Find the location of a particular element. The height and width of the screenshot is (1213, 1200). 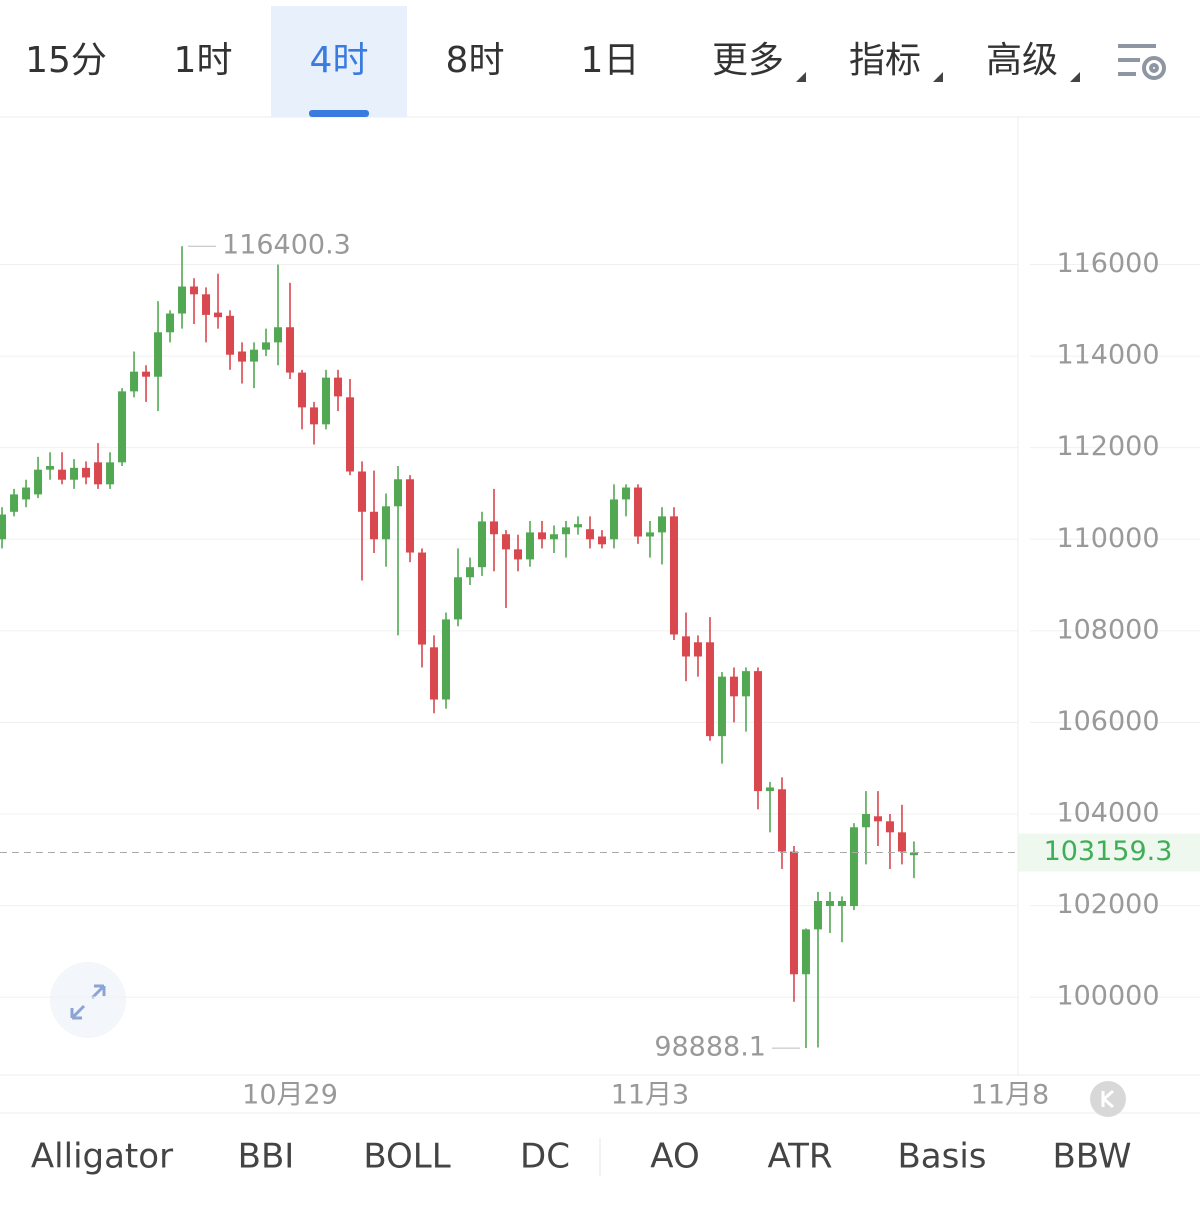

indicator: Basis is located at coordinates (941, 1157).